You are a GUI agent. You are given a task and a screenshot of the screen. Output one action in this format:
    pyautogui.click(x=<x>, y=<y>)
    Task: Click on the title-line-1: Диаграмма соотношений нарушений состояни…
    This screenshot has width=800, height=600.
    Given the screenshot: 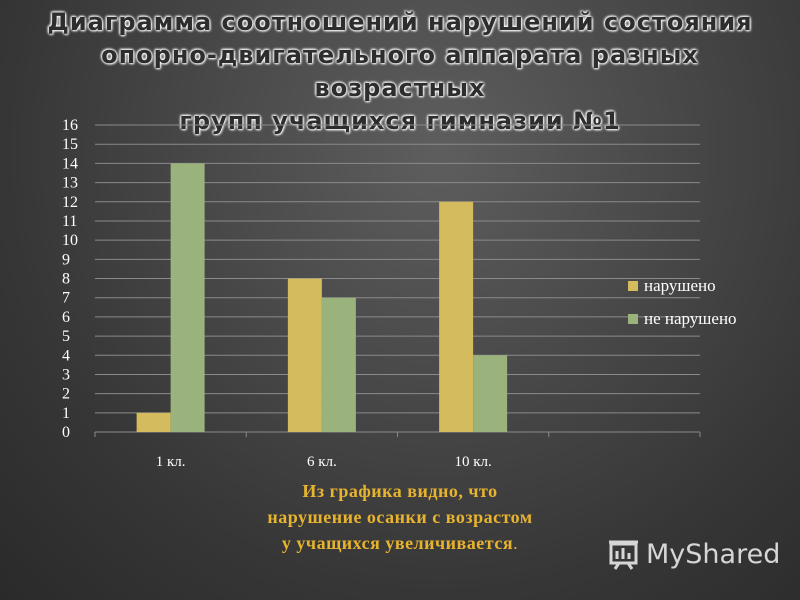 What is the action you would take?
    pyautogui.click(x=400, y=22)
    